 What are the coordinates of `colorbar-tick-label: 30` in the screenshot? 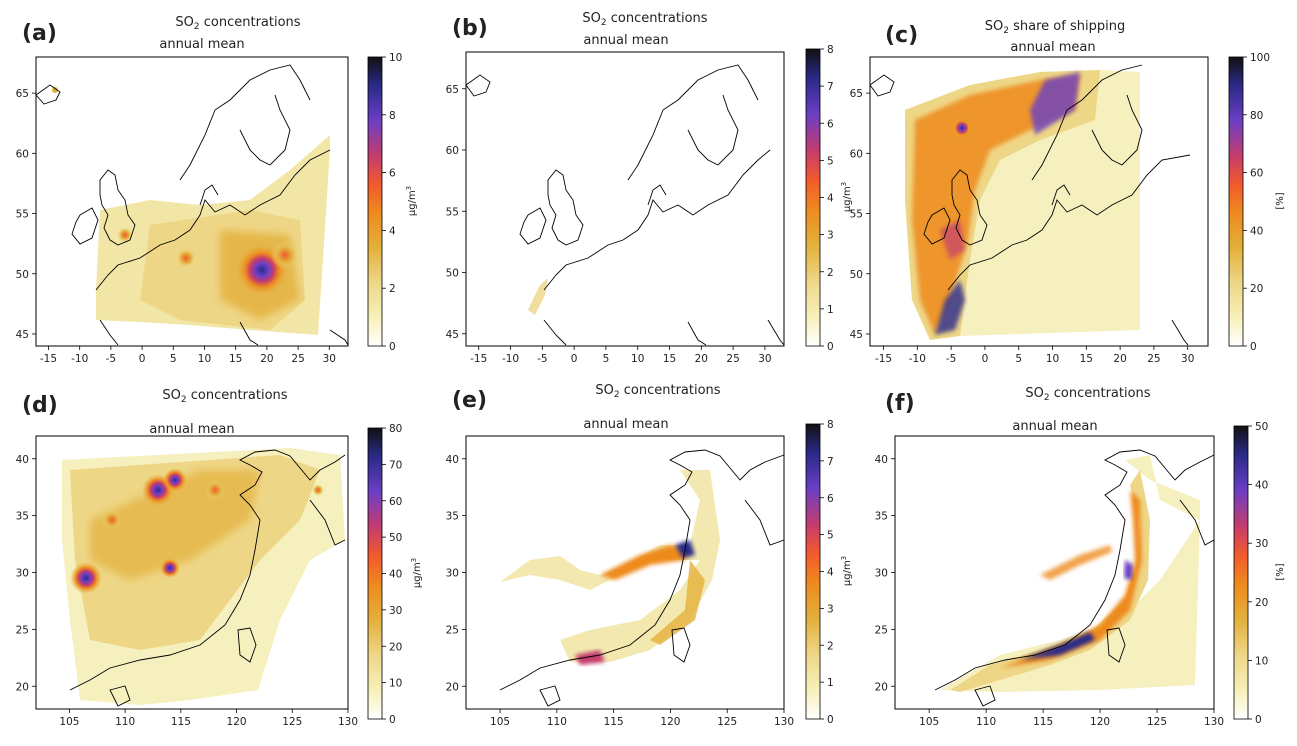 It's located at (1261, 544).